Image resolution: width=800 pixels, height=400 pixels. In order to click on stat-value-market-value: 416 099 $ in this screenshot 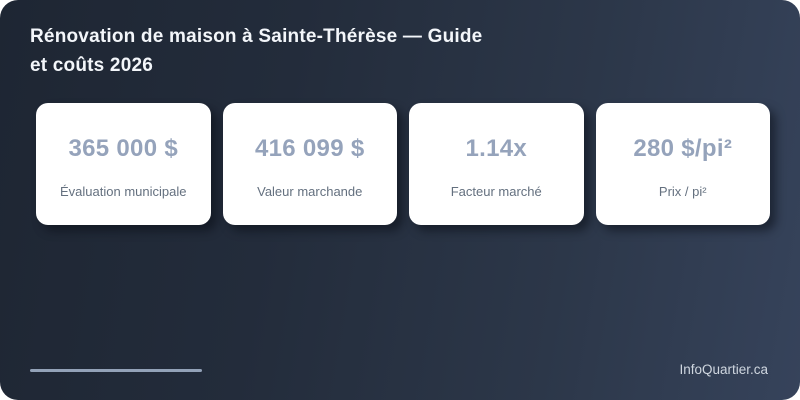, I will do `click(310, 148)`.